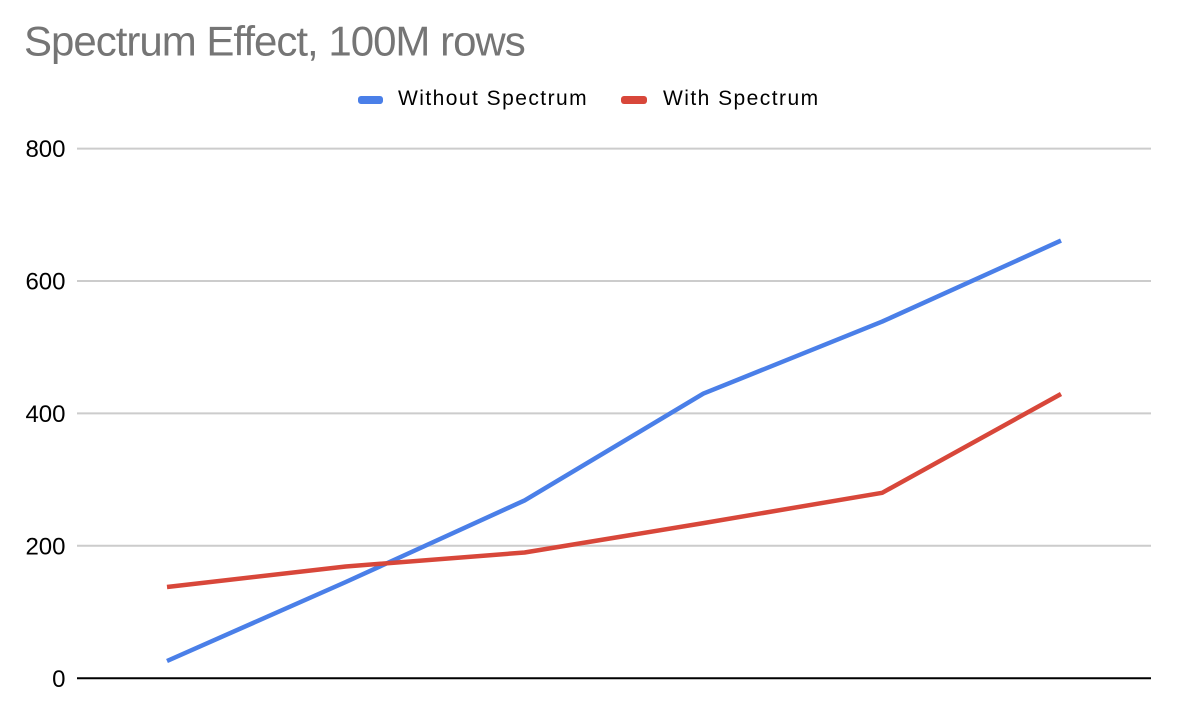 Image resolution: width=1180 pixels, height=716 pixels. I want to click on svg-text: 200, so click(45, 546).